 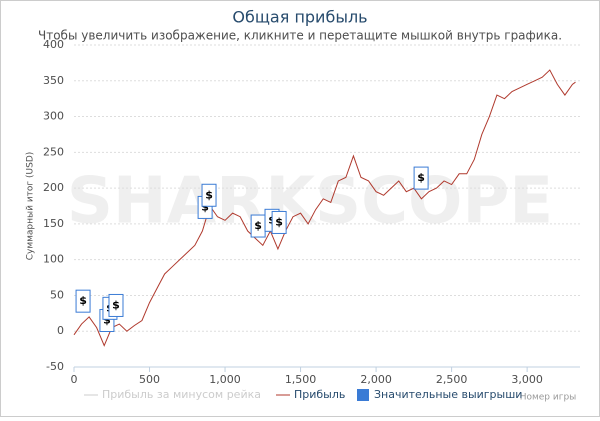 I want to click on x-tick-label: 500, so click(x=149, y=379).